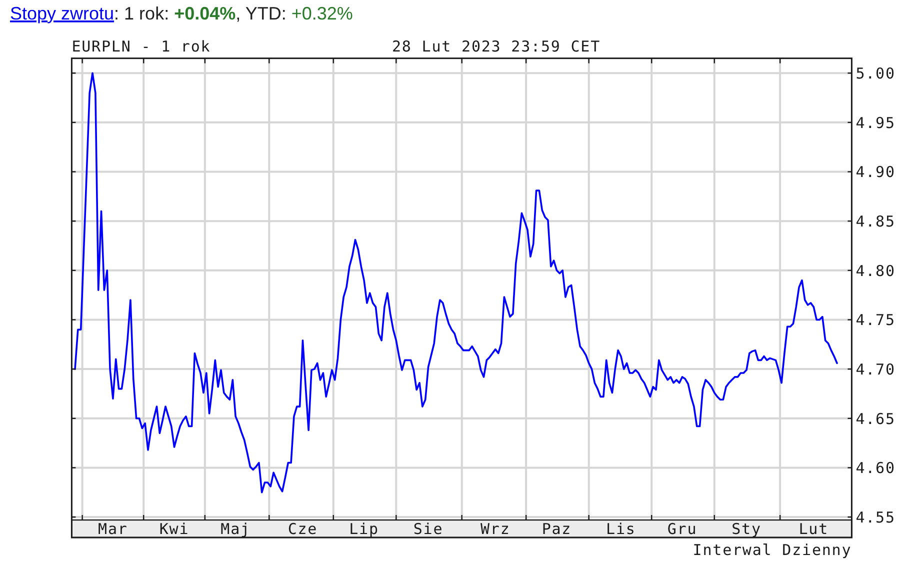 The width and height of the screenshot is (904, 561). Describe the element at coordinates (876, 517) in the screenshot. I see `y-tick-label: 4.55` at that location.